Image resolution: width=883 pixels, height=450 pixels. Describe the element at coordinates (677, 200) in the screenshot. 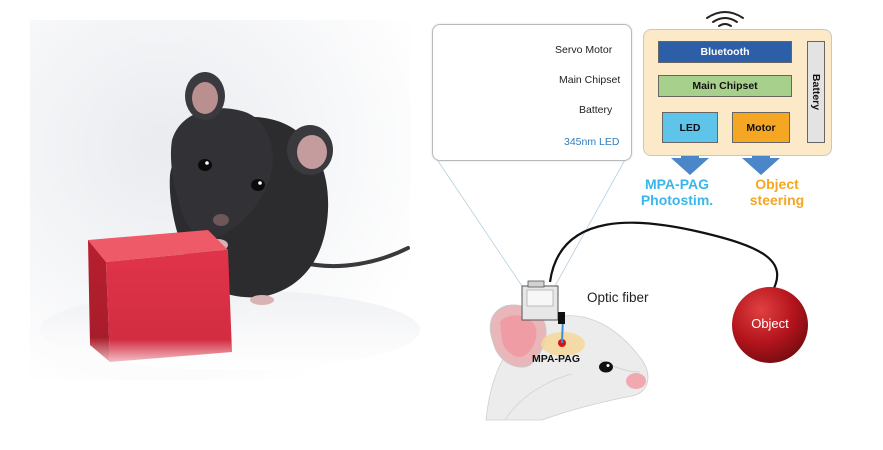

I see `output-led-line2: Photostim.` at that location.